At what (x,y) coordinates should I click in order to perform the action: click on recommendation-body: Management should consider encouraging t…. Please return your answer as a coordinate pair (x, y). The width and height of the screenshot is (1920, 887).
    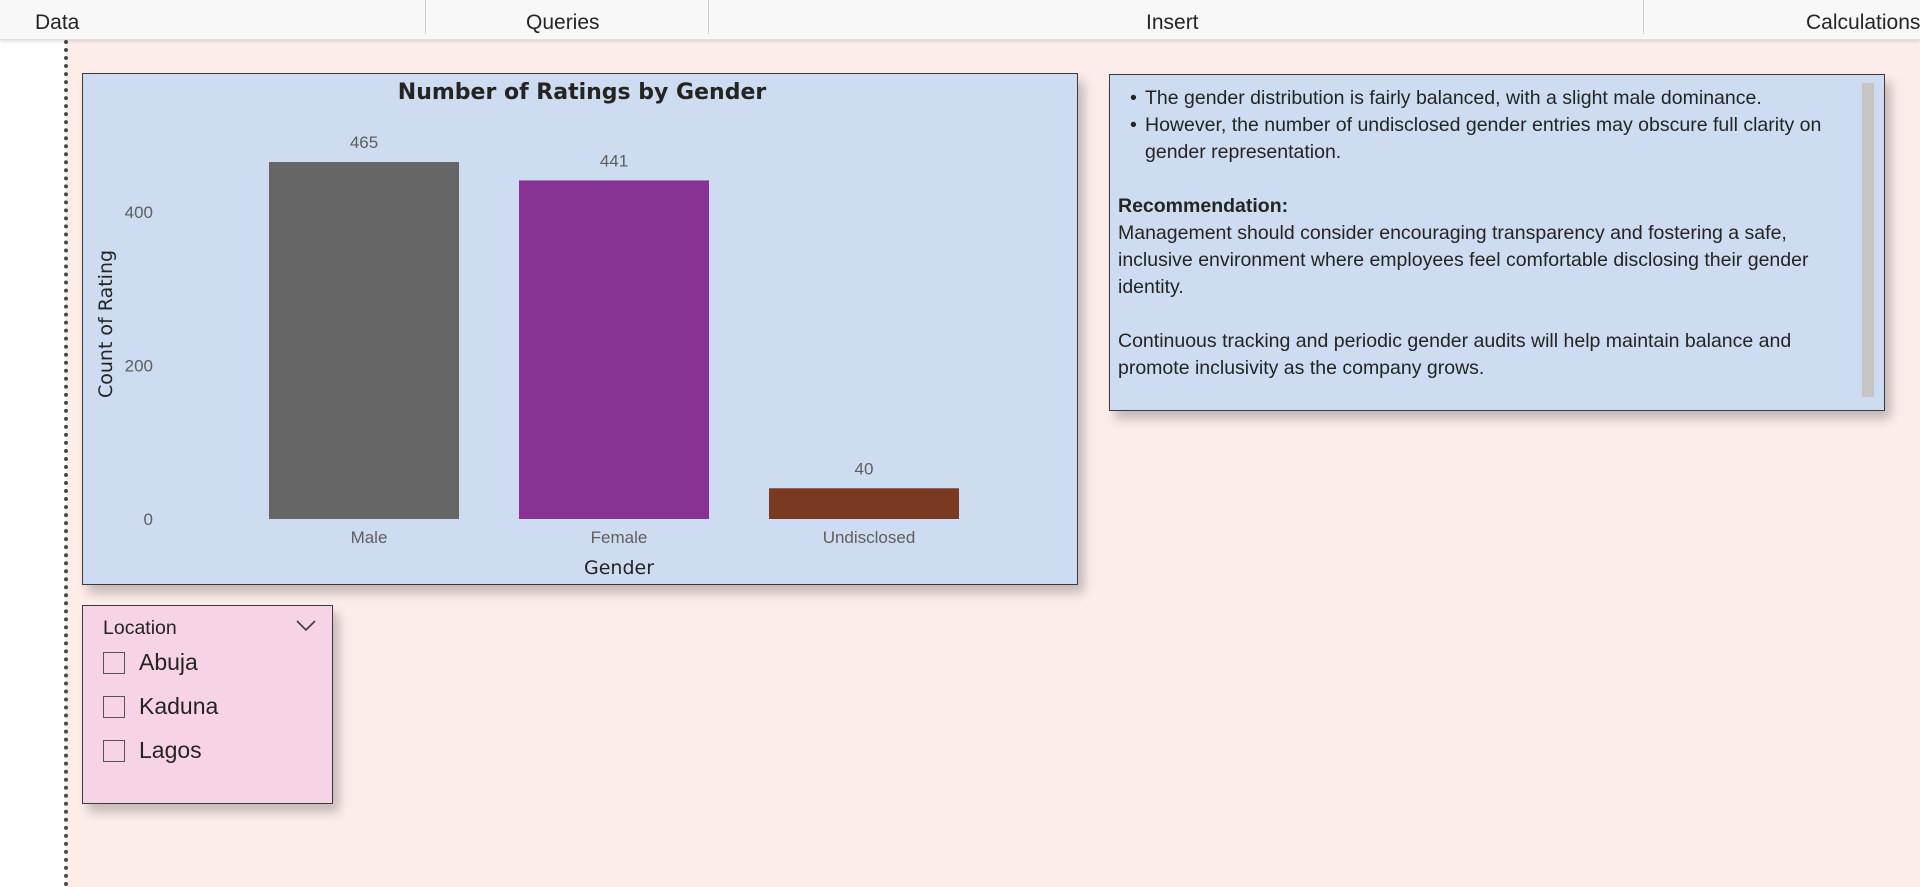
    Looking at the image, I should click on (1463, 260).